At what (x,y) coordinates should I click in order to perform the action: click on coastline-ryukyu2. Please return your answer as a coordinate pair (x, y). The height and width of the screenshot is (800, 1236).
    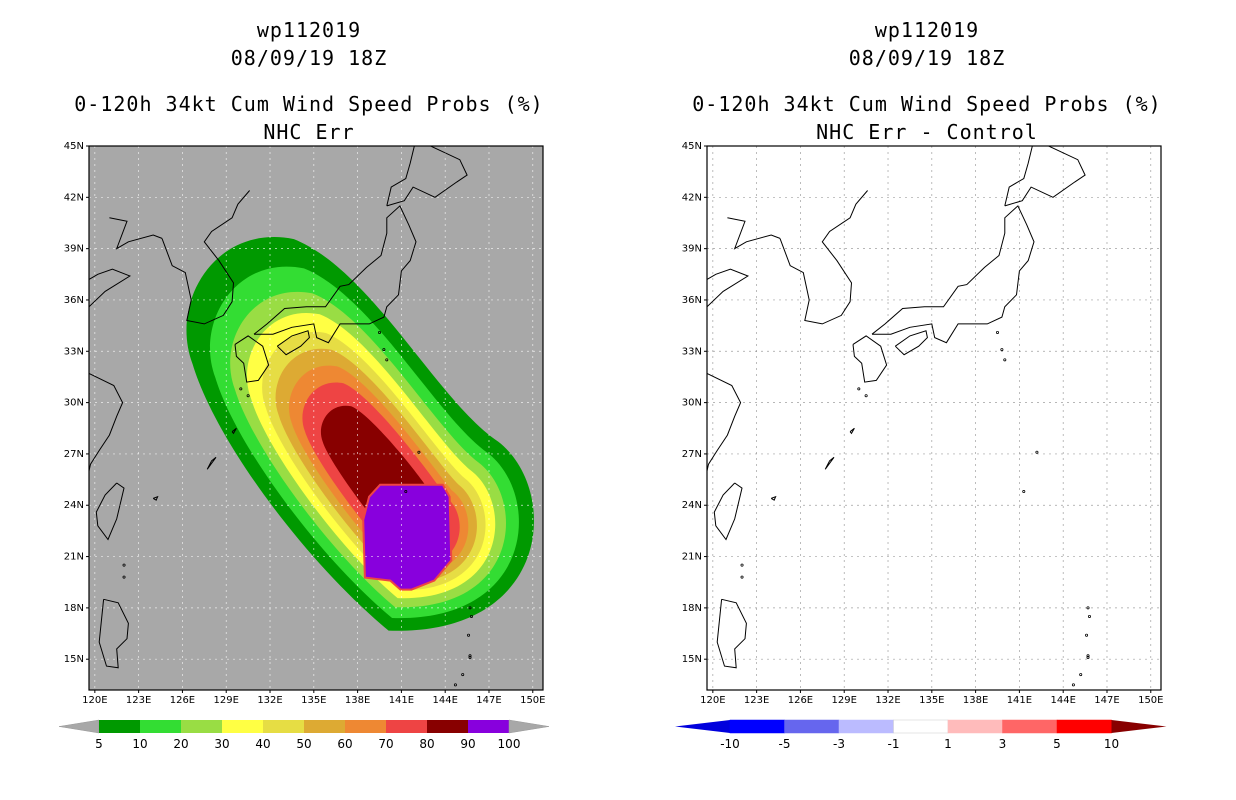
    Looking at the image, I should click on (773, 498).